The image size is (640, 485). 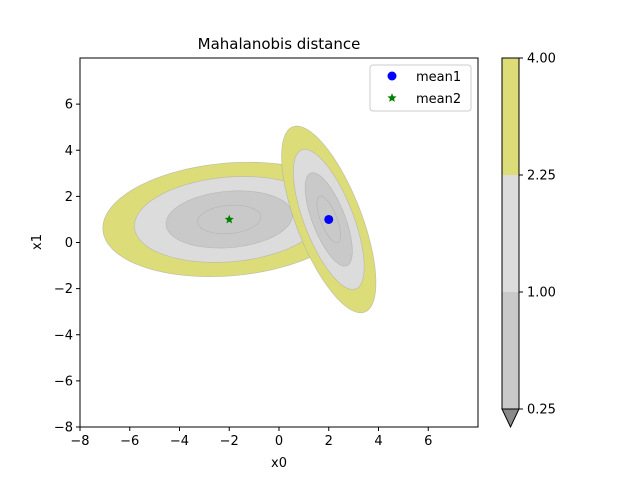 I want to click on mean-markers, so click(x=279, y=219).